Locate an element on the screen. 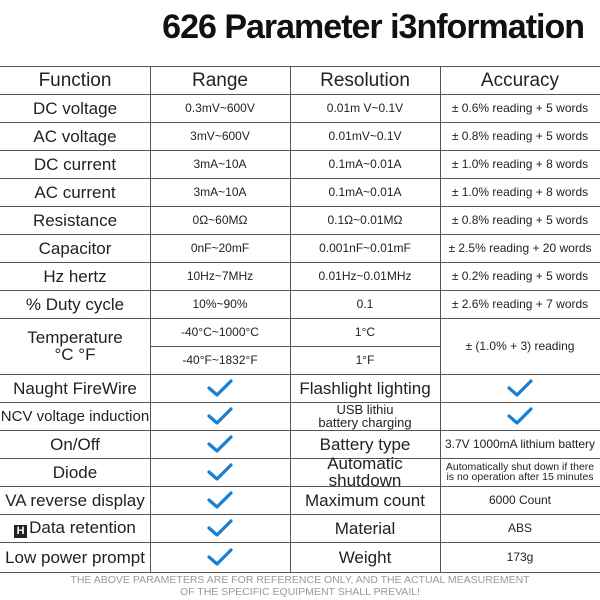  cell: 10Hz~7MHz is located at coordinates (220, 276).